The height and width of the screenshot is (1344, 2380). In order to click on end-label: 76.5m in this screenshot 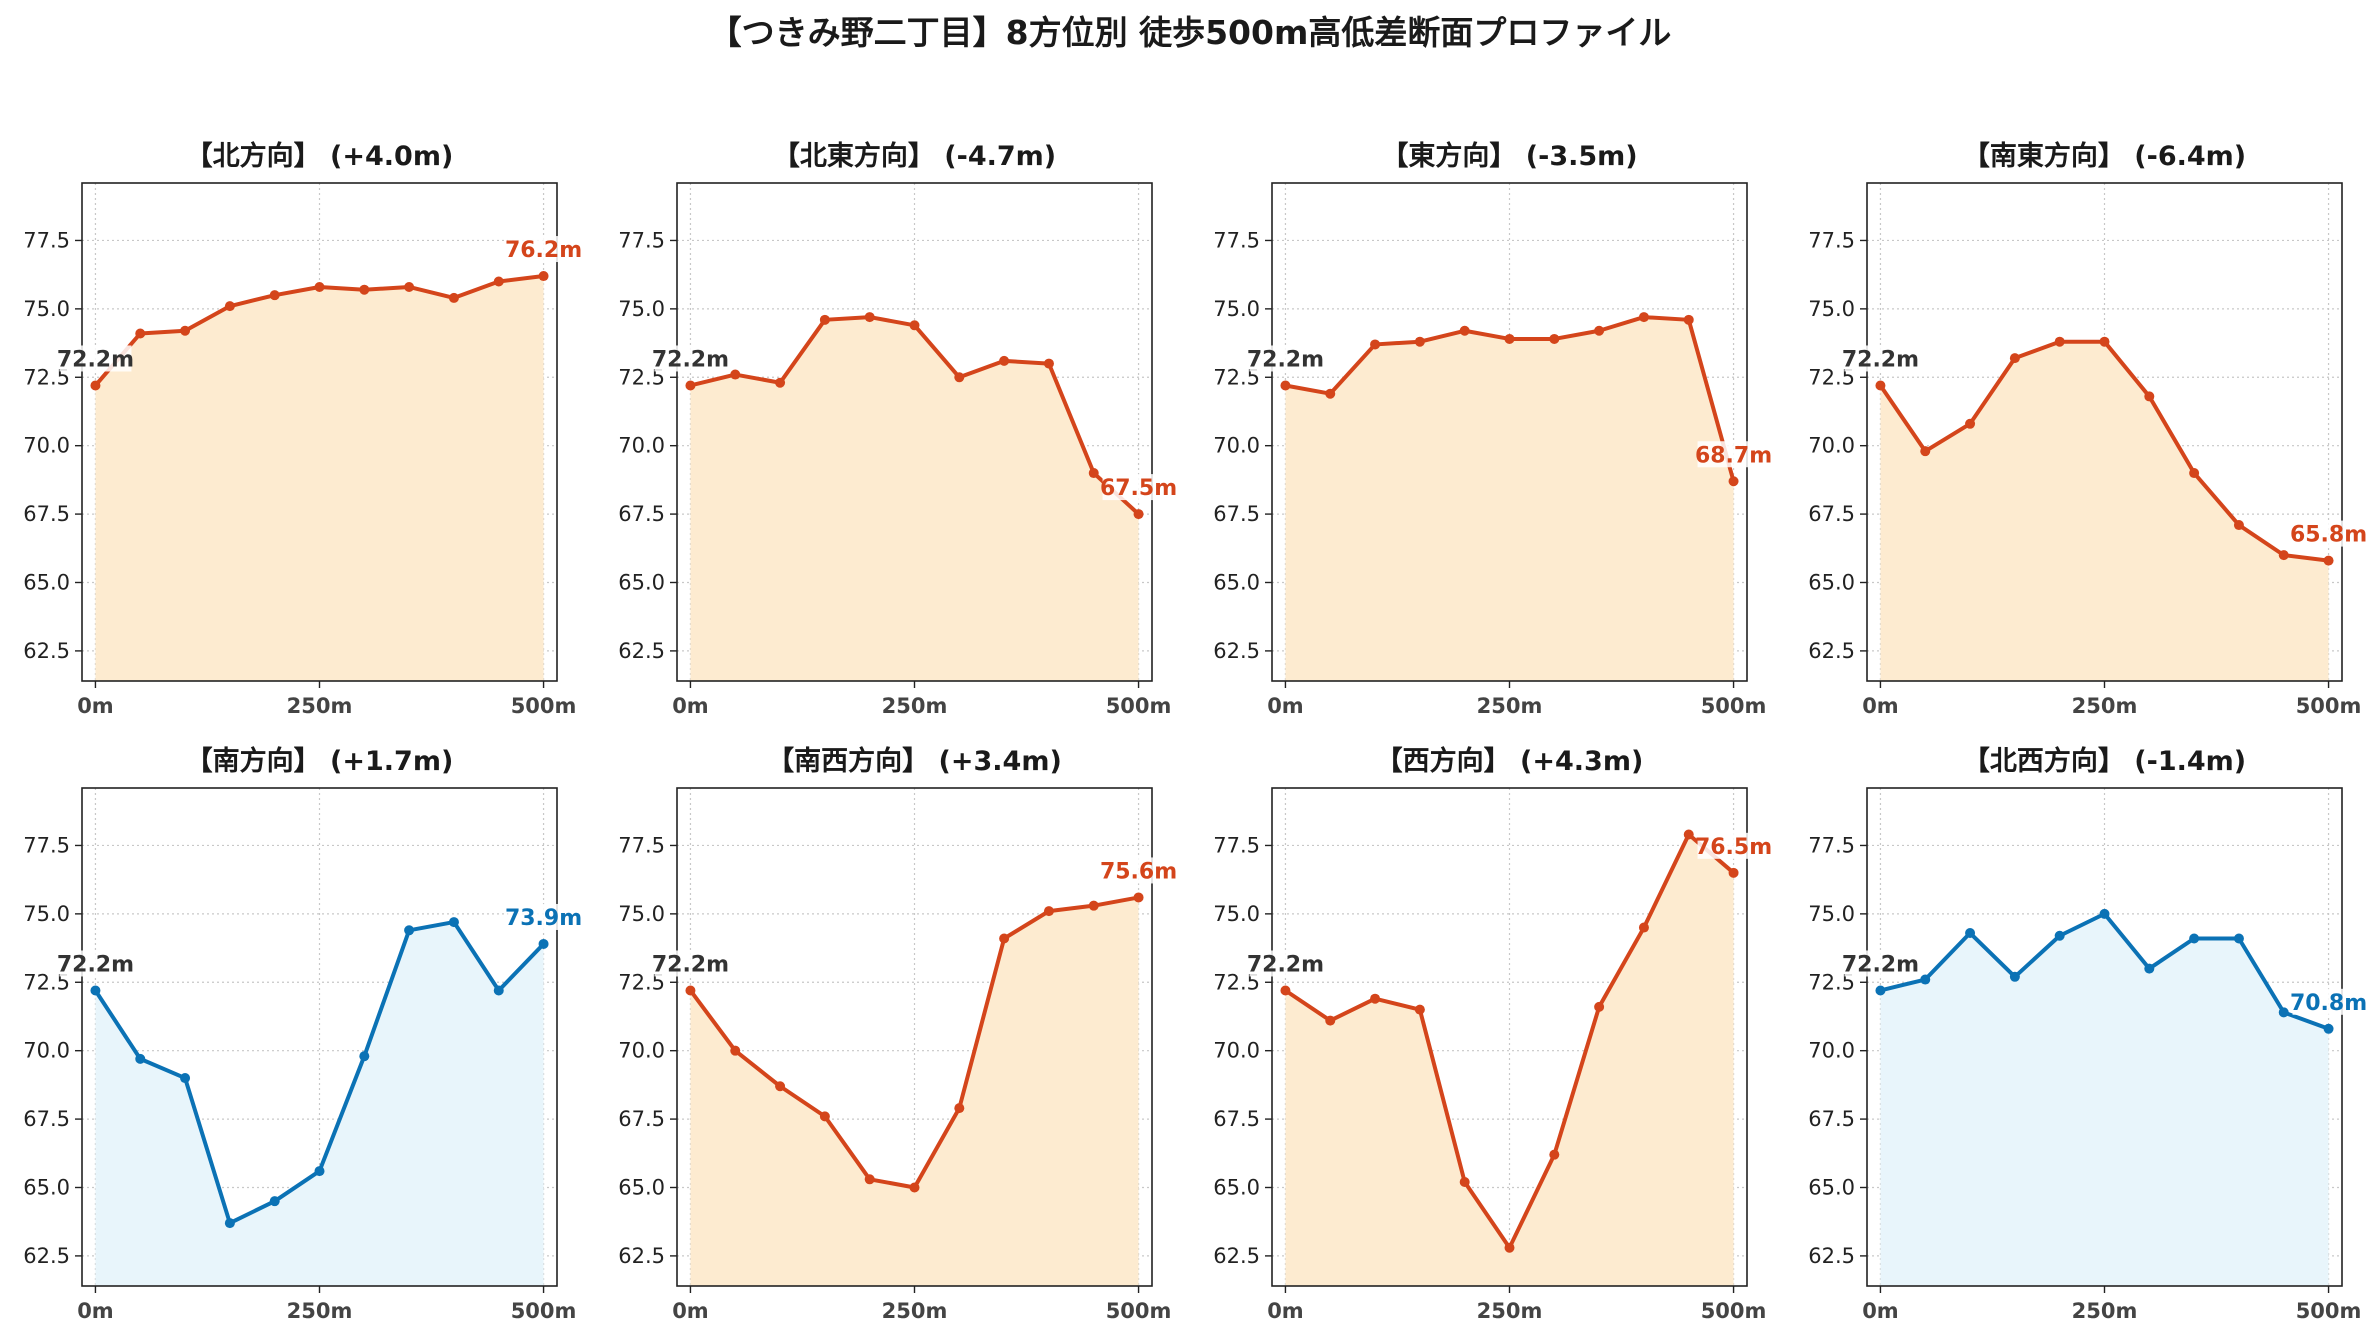, I will do `click(1733, 847)`.